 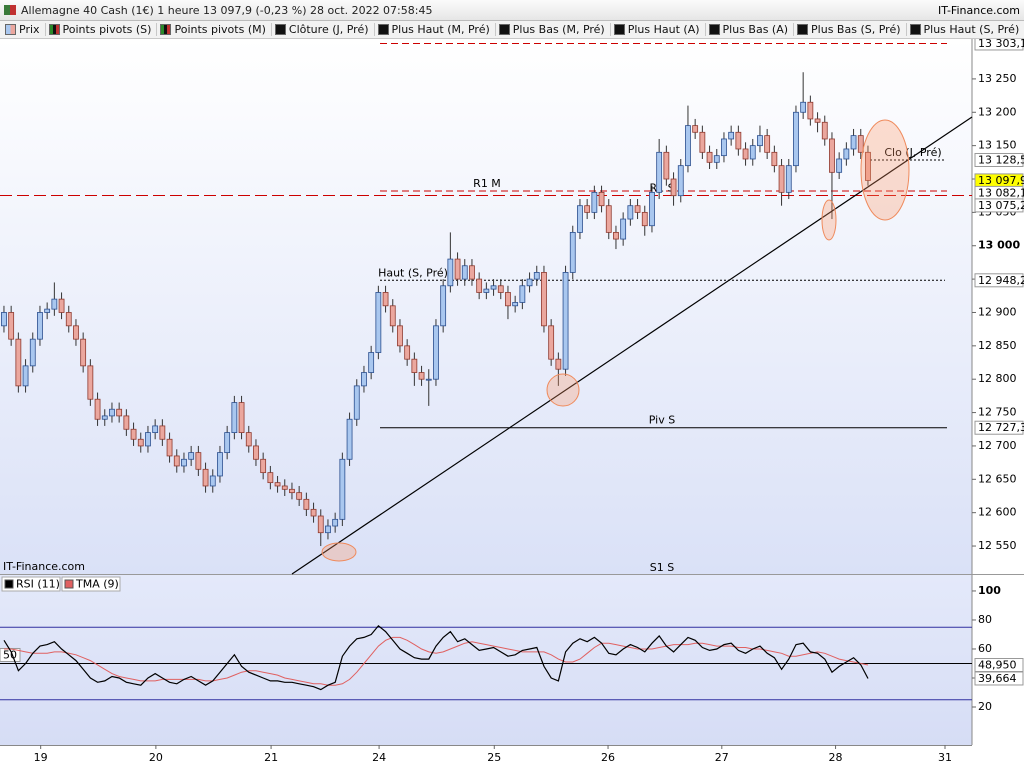 What do you see at coordinates (850, 29) in the screenshot?
I see `legend-item: Plus Bas (S, Pré)` at bounding box center [850, 29].